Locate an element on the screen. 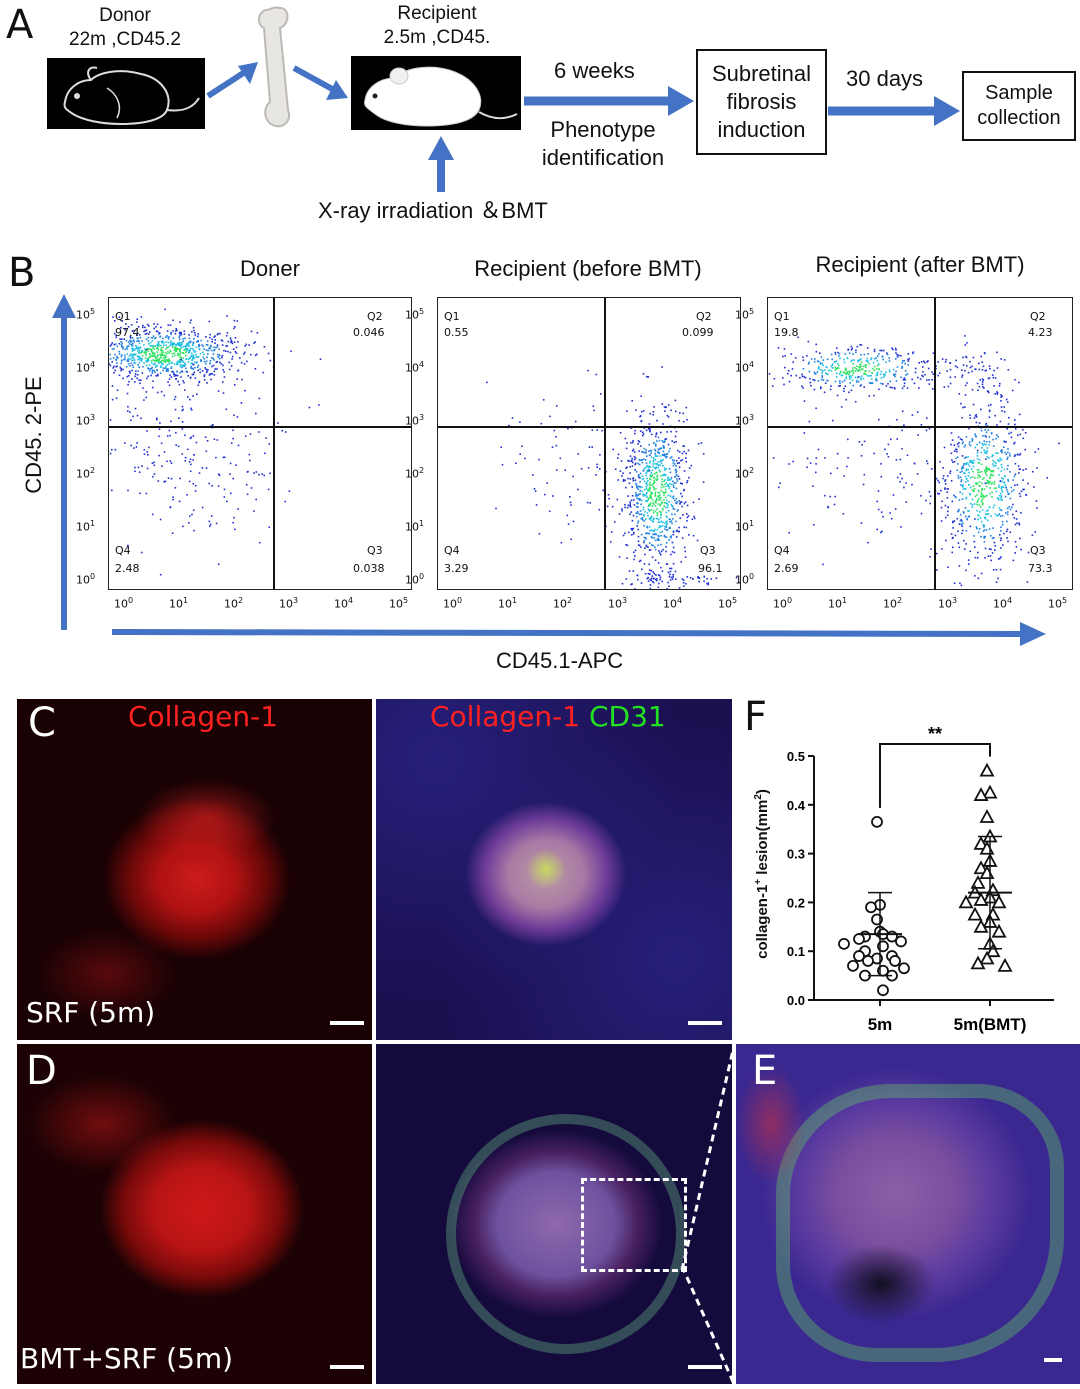 The image size is (1080, 1389). recipient-mouse-image is located at coordinates (436, 93).